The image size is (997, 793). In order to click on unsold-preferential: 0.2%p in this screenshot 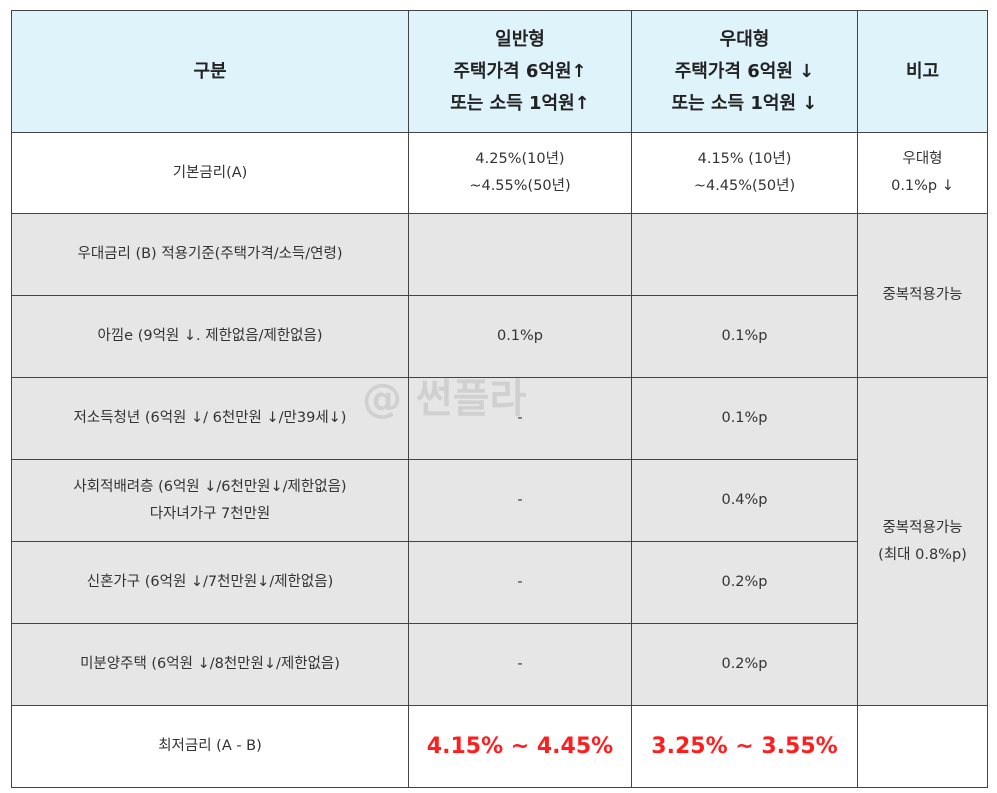, I will do `click(744, 664)`.